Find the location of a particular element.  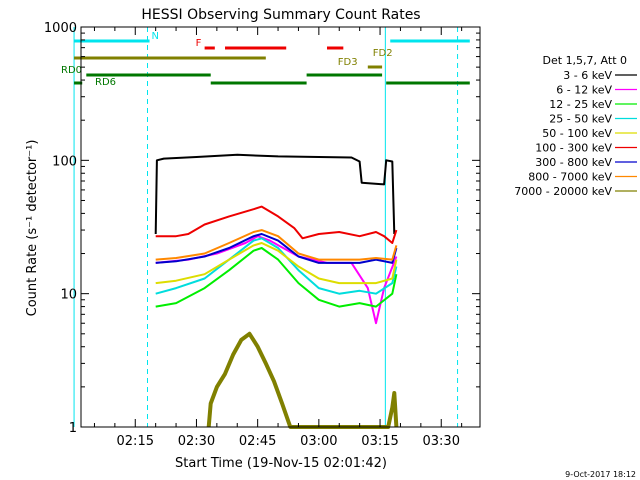

y-tick-label: 1000 is located at coordinates (60, 28).